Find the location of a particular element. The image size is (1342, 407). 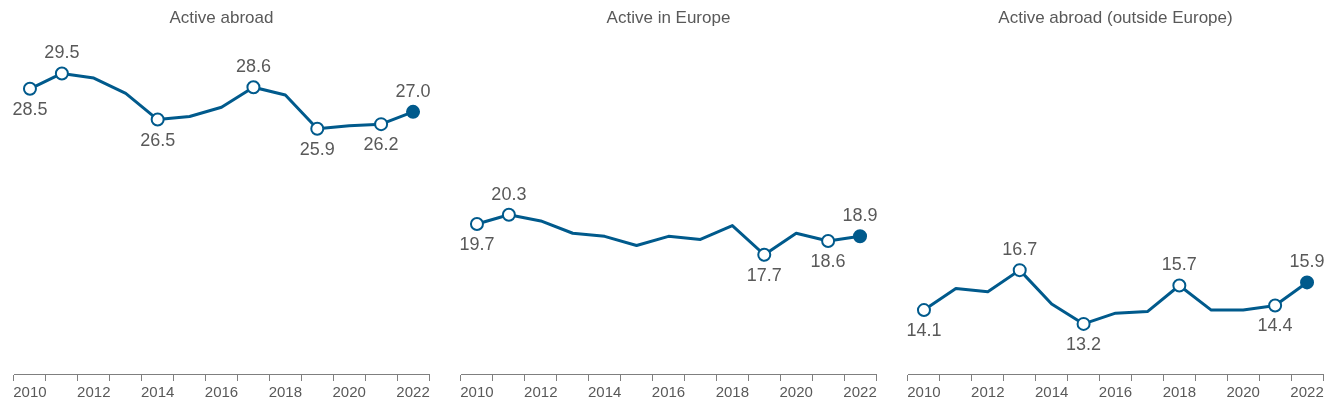

data-label: 26.2 is located at coordinates (381, 144).